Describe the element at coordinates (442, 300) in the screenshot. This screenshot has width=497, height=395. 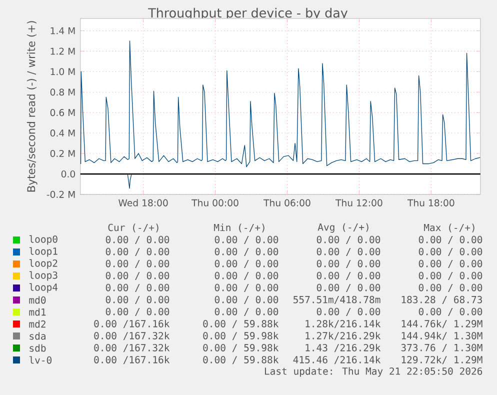
I see `text: 183.28 / 68.73` at that location.